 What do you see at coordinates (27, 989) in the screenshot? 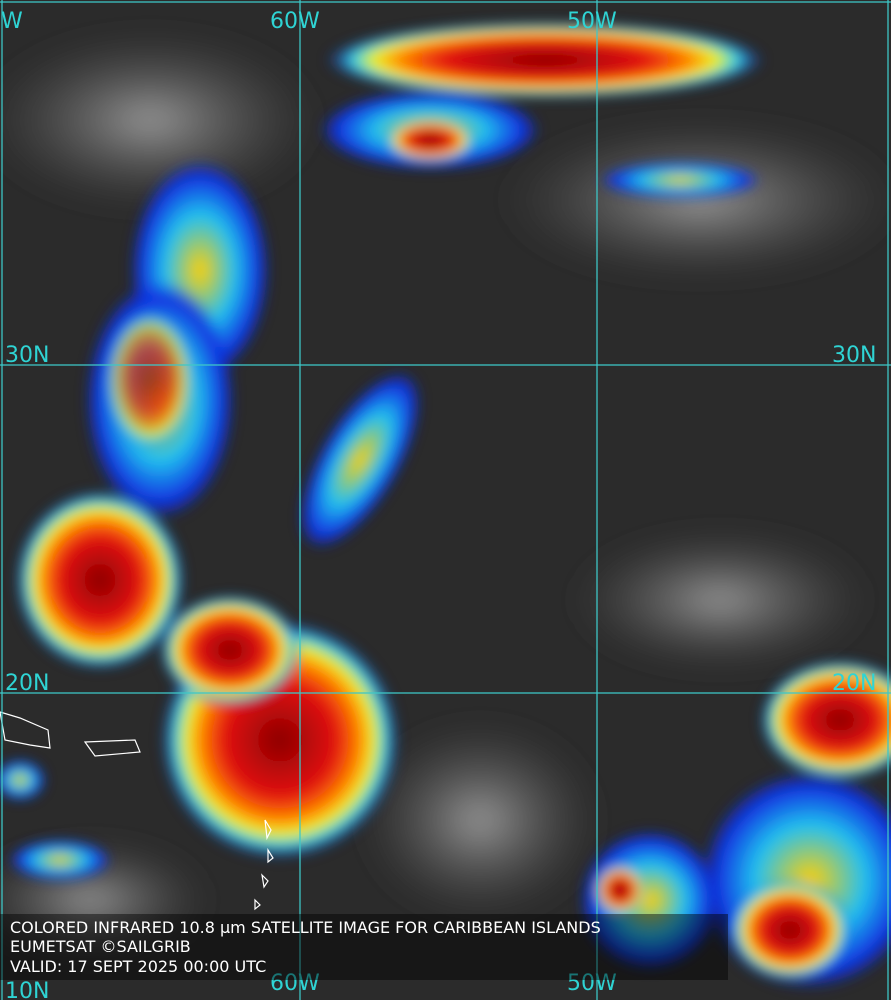
I see `grid-label: 10N` at bounding box center [27, 989].